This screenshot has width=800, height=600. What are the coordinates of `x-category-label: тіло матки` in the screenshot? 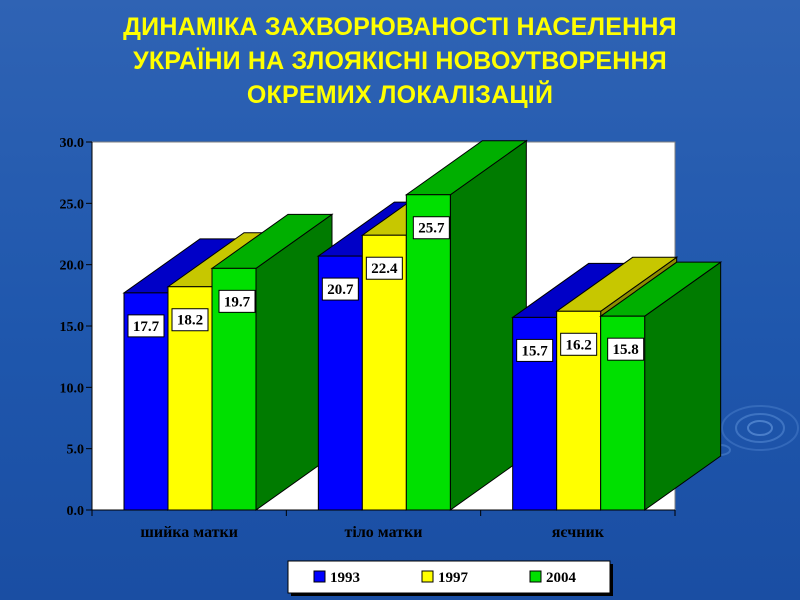 It's located at (384, 532).